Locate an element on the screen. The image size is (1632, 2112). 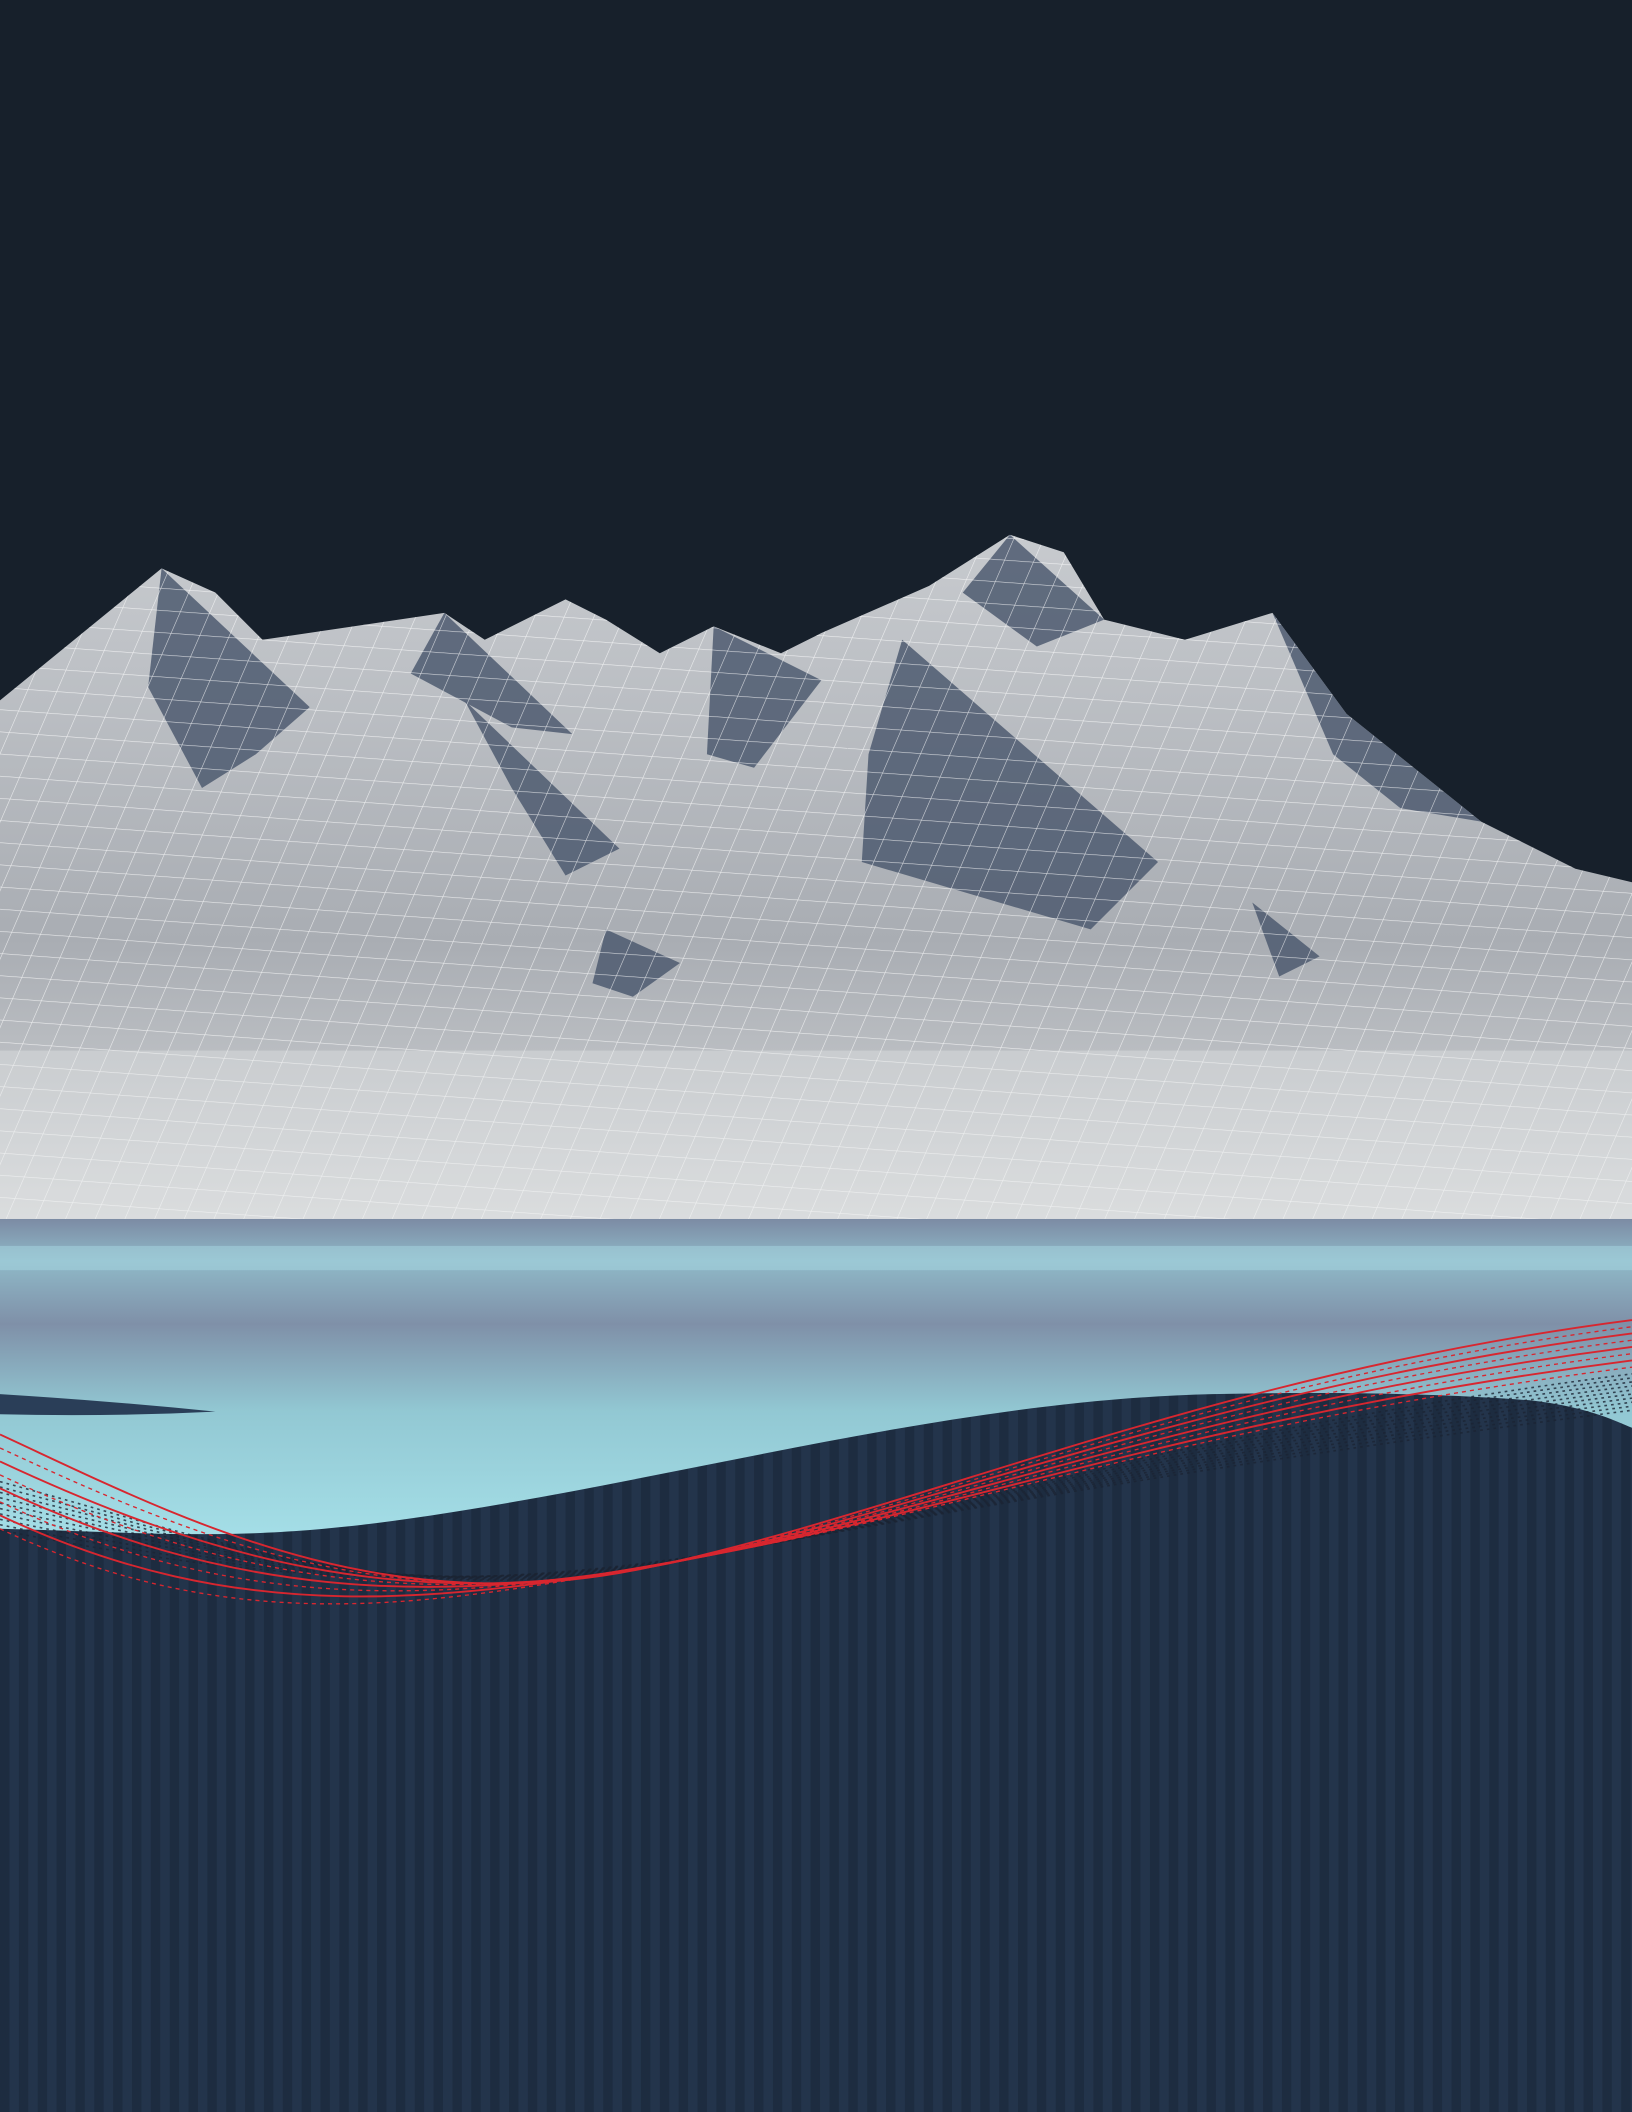
wave-lines is located at coordinates (816, 1462).